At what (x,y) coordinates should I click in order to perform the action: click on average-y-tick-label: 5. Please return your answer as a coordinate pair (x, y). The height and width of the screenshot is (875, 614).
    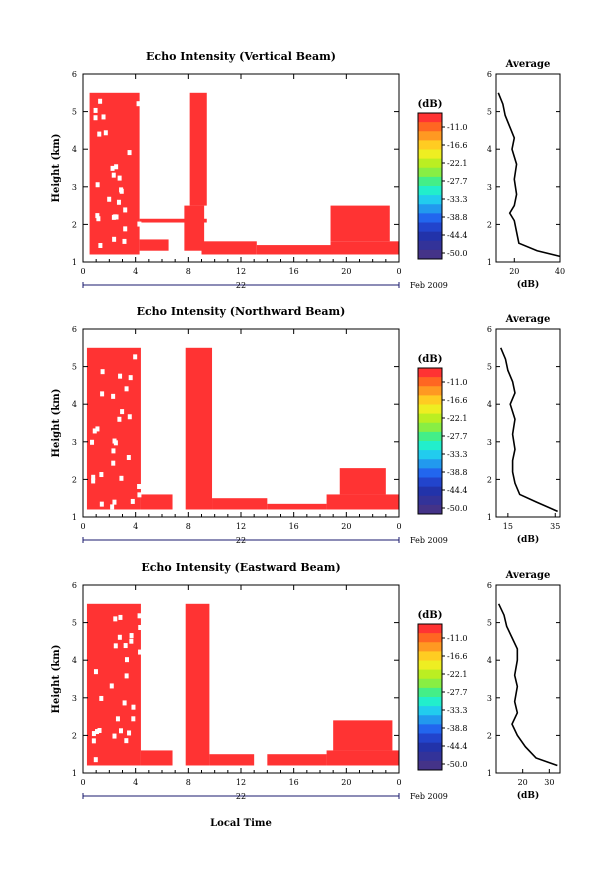
    Looking at the image, I should click on (489, 623).